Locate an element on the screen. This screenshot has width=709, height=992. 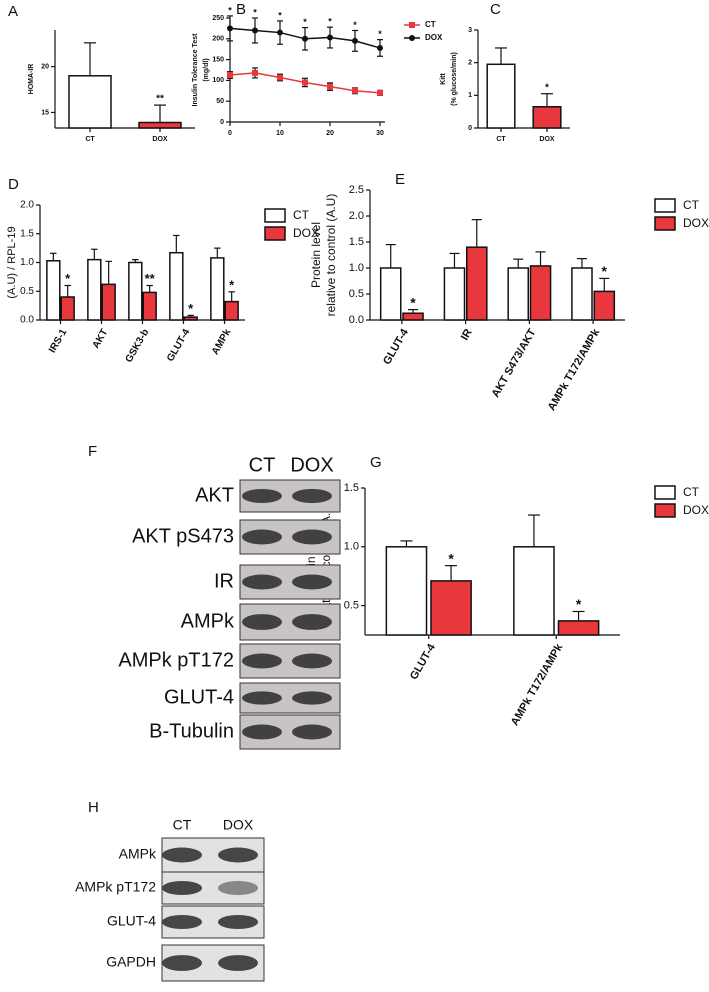
panel-label: A is located at coordinates (13, 11).